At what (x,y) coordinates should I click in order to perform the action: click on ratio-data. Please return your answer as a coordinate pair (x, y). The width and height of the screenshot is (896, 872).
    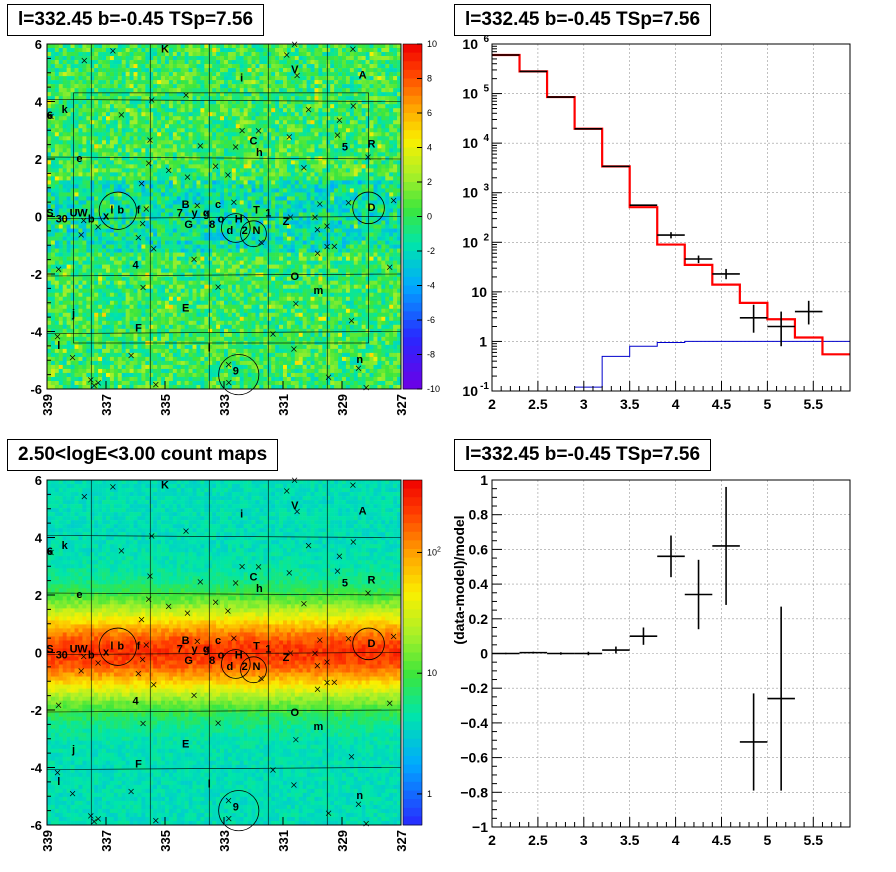
    Looking at the image, I should click on (643, 638).